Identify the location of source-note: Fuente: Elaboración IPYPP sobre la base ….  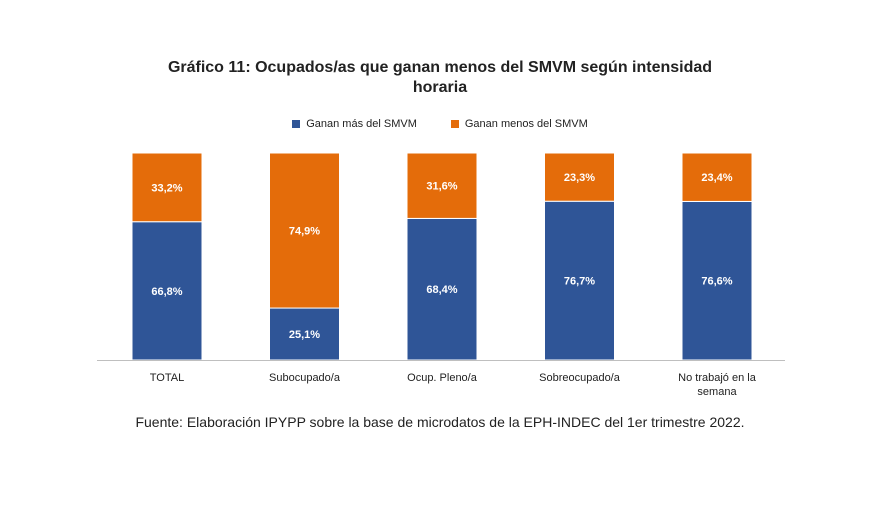
(440, 422).